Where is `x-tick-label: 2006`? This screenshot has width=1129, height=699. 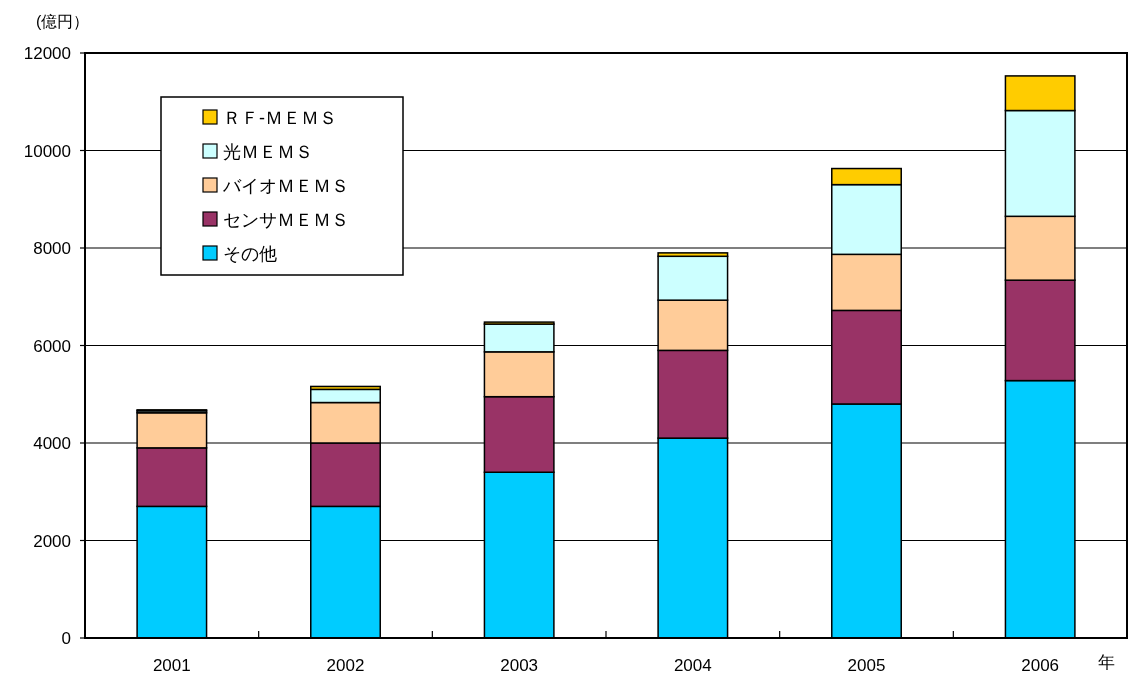 x-tick-label: 2006 is located at coordinates (1040, 665).